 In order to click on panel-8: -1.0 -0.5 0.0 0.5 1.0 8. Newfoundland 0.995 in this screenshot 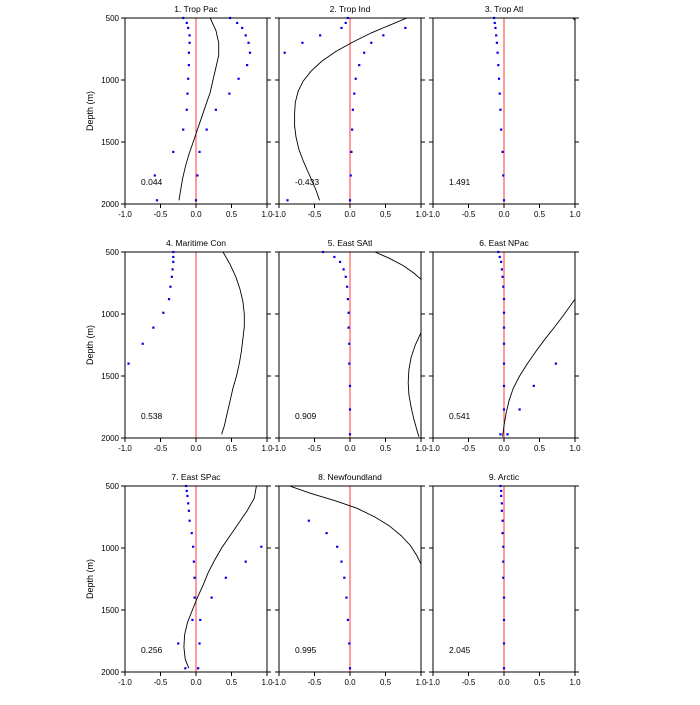, I will do `click(349, 579)`.